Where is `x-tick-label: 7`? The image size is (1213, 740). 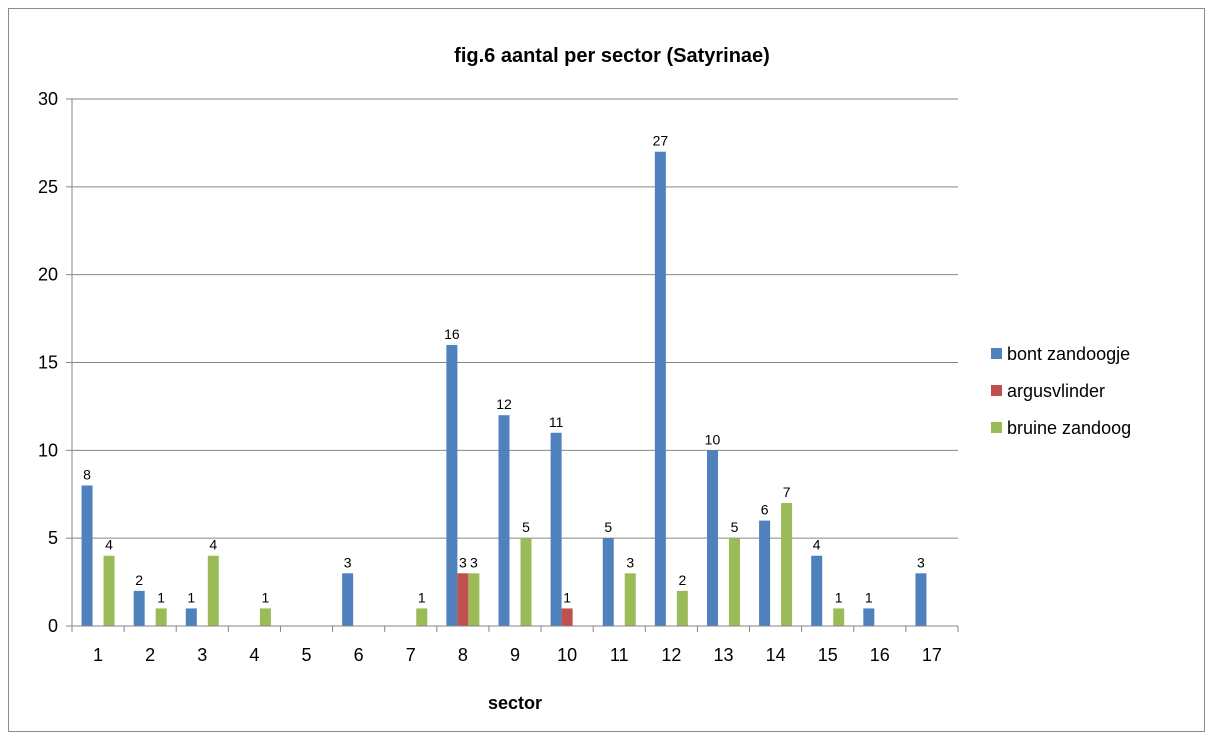
x-tick-label: 7 is located at coordinates (411, 655).